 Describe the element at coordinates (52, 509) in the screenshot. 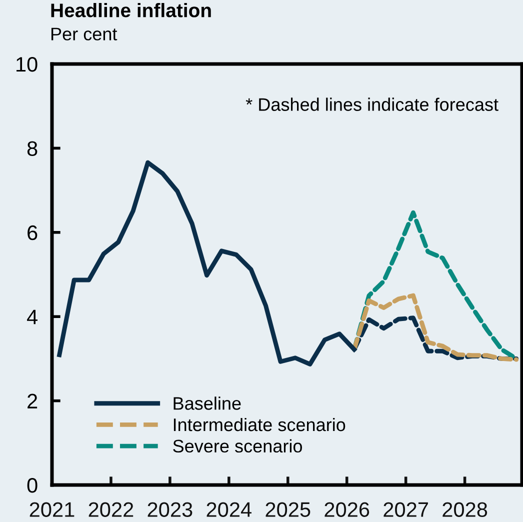

I see `x-tick-label: 2021` at that location.